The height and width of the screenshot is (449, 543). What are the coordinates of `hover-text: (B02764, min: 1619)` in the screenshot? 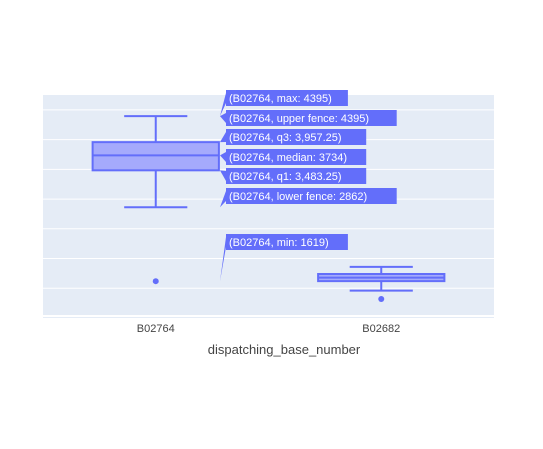 It's located at (279, 243).